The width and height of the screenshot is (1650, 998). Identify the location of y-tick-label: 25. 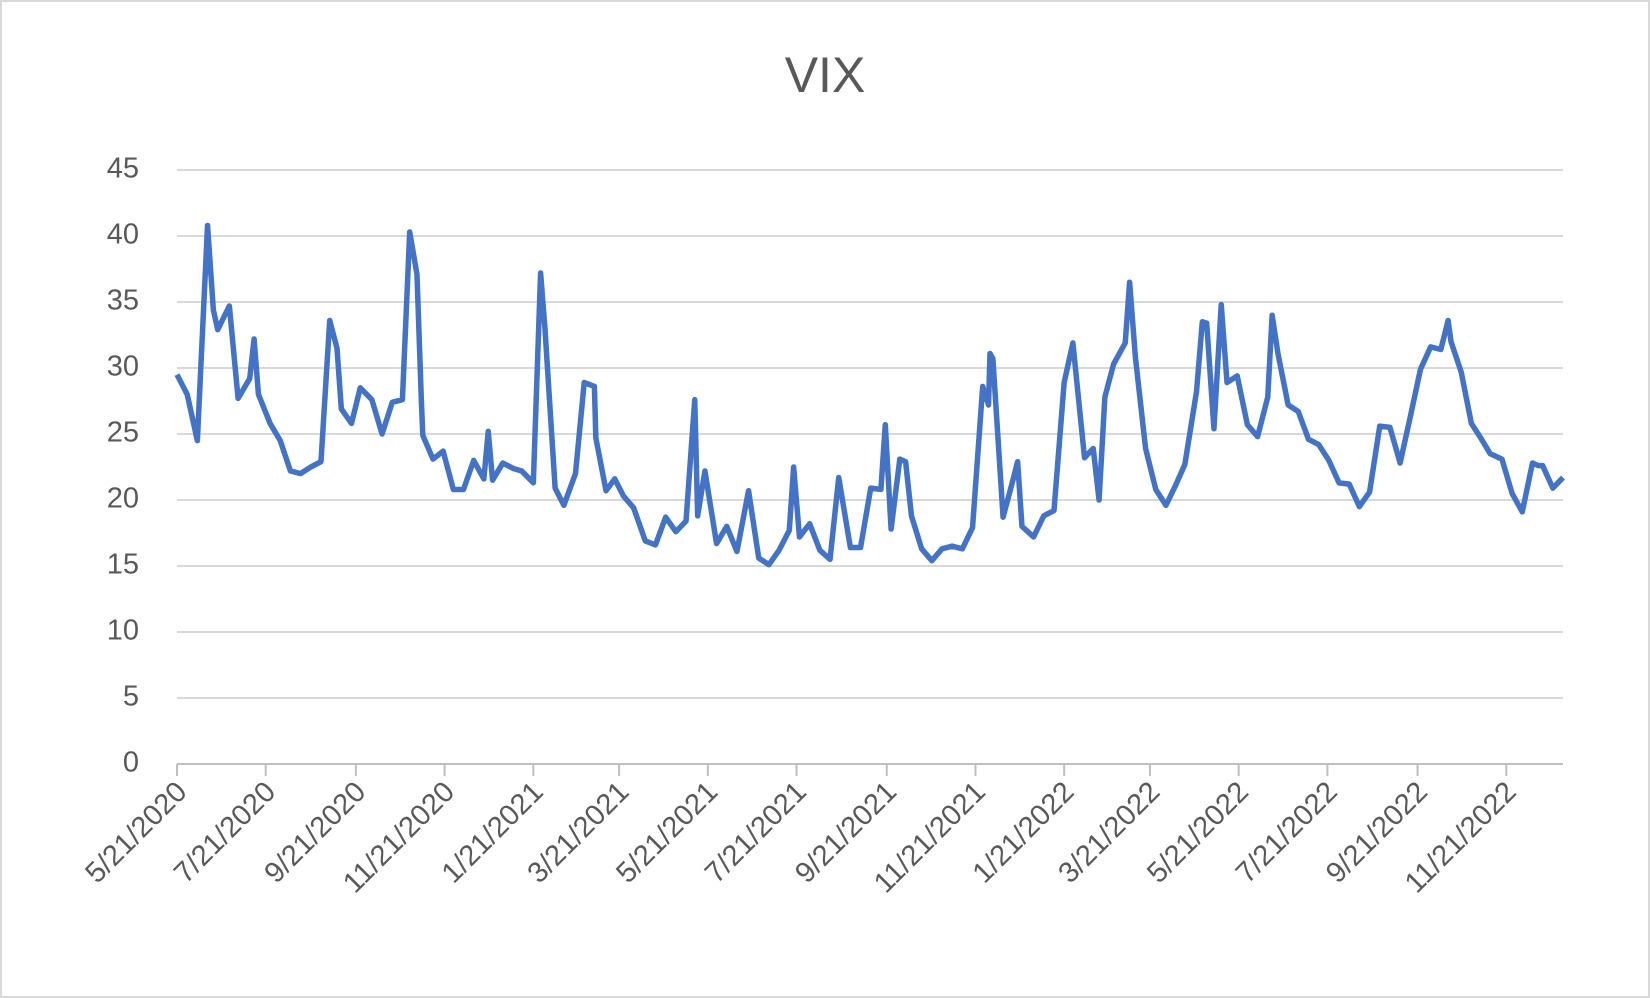
(123, 433).